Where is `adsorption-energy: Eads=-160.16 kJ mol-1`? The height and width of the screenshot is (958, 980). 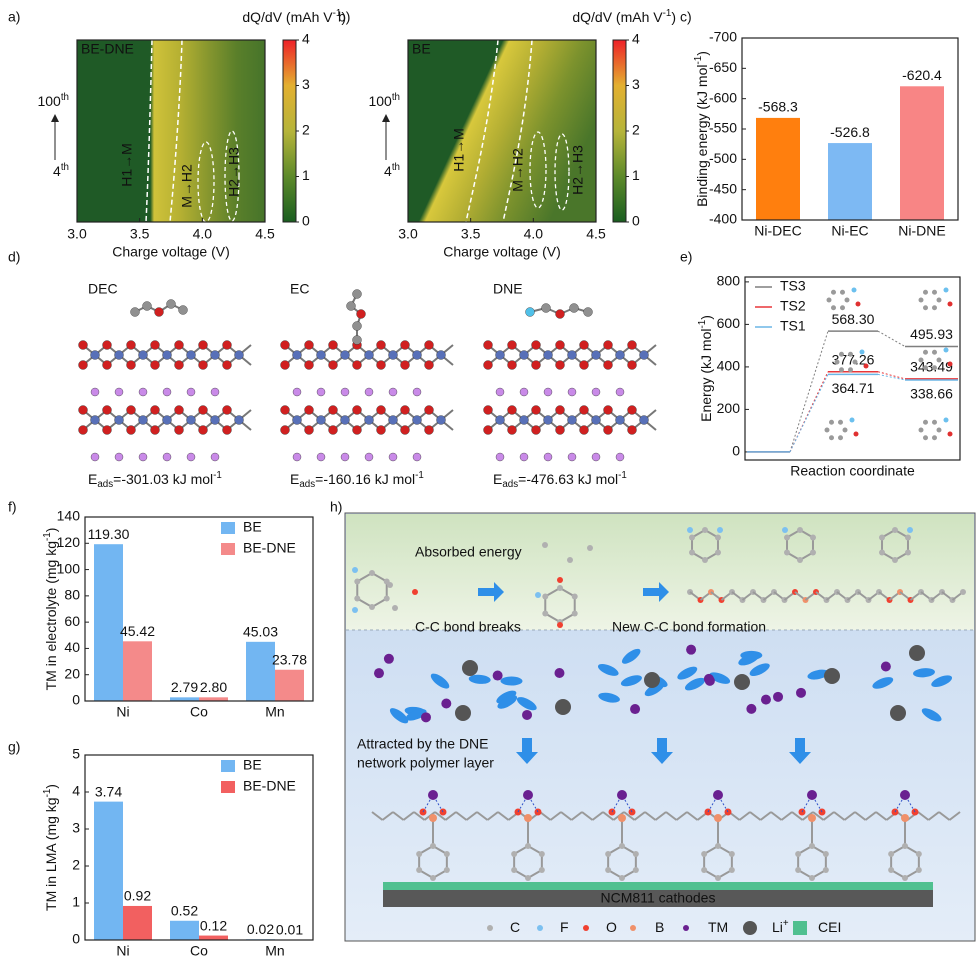
adsorption-energy: Eads=-160.16 kJ mol-1 is located at coordinates (357, 480).